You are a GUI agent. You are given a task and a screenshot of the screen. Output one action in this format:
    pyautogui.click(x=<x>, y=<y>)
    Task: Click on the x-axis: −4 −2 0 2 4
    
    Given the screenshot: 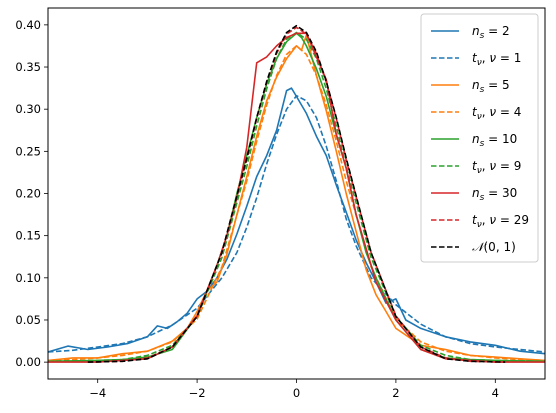 What is the action you would take?
    pyautogui.click(x=294, y=389)
    